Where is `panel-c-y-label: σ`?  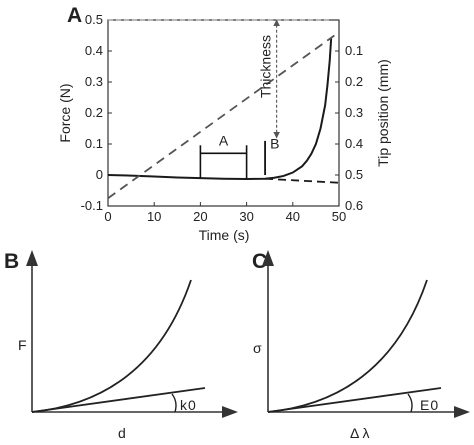 panel-c-y-label: σ is located at coordinates (257, 348).